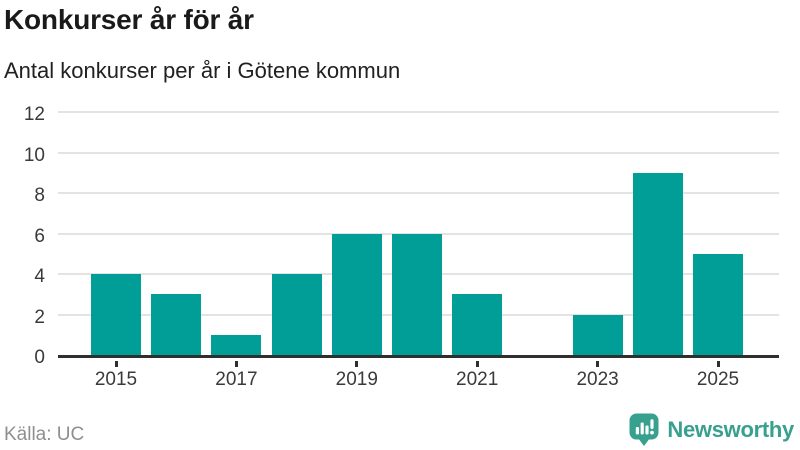 The height and width of the screenshot is (450, 800). Describe the element at coordinates (477, 364) in the screenshot. I see `x-tick-2021` at that location.